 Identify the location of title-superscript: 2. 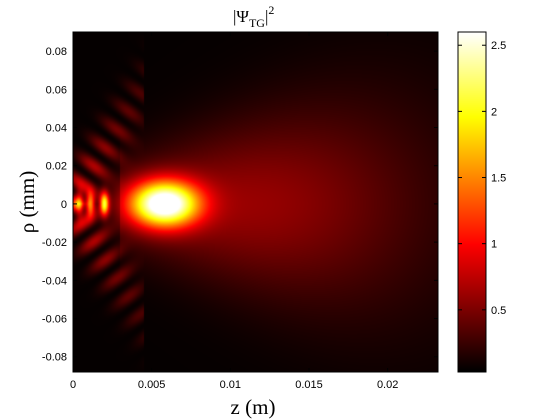
(271, 10).